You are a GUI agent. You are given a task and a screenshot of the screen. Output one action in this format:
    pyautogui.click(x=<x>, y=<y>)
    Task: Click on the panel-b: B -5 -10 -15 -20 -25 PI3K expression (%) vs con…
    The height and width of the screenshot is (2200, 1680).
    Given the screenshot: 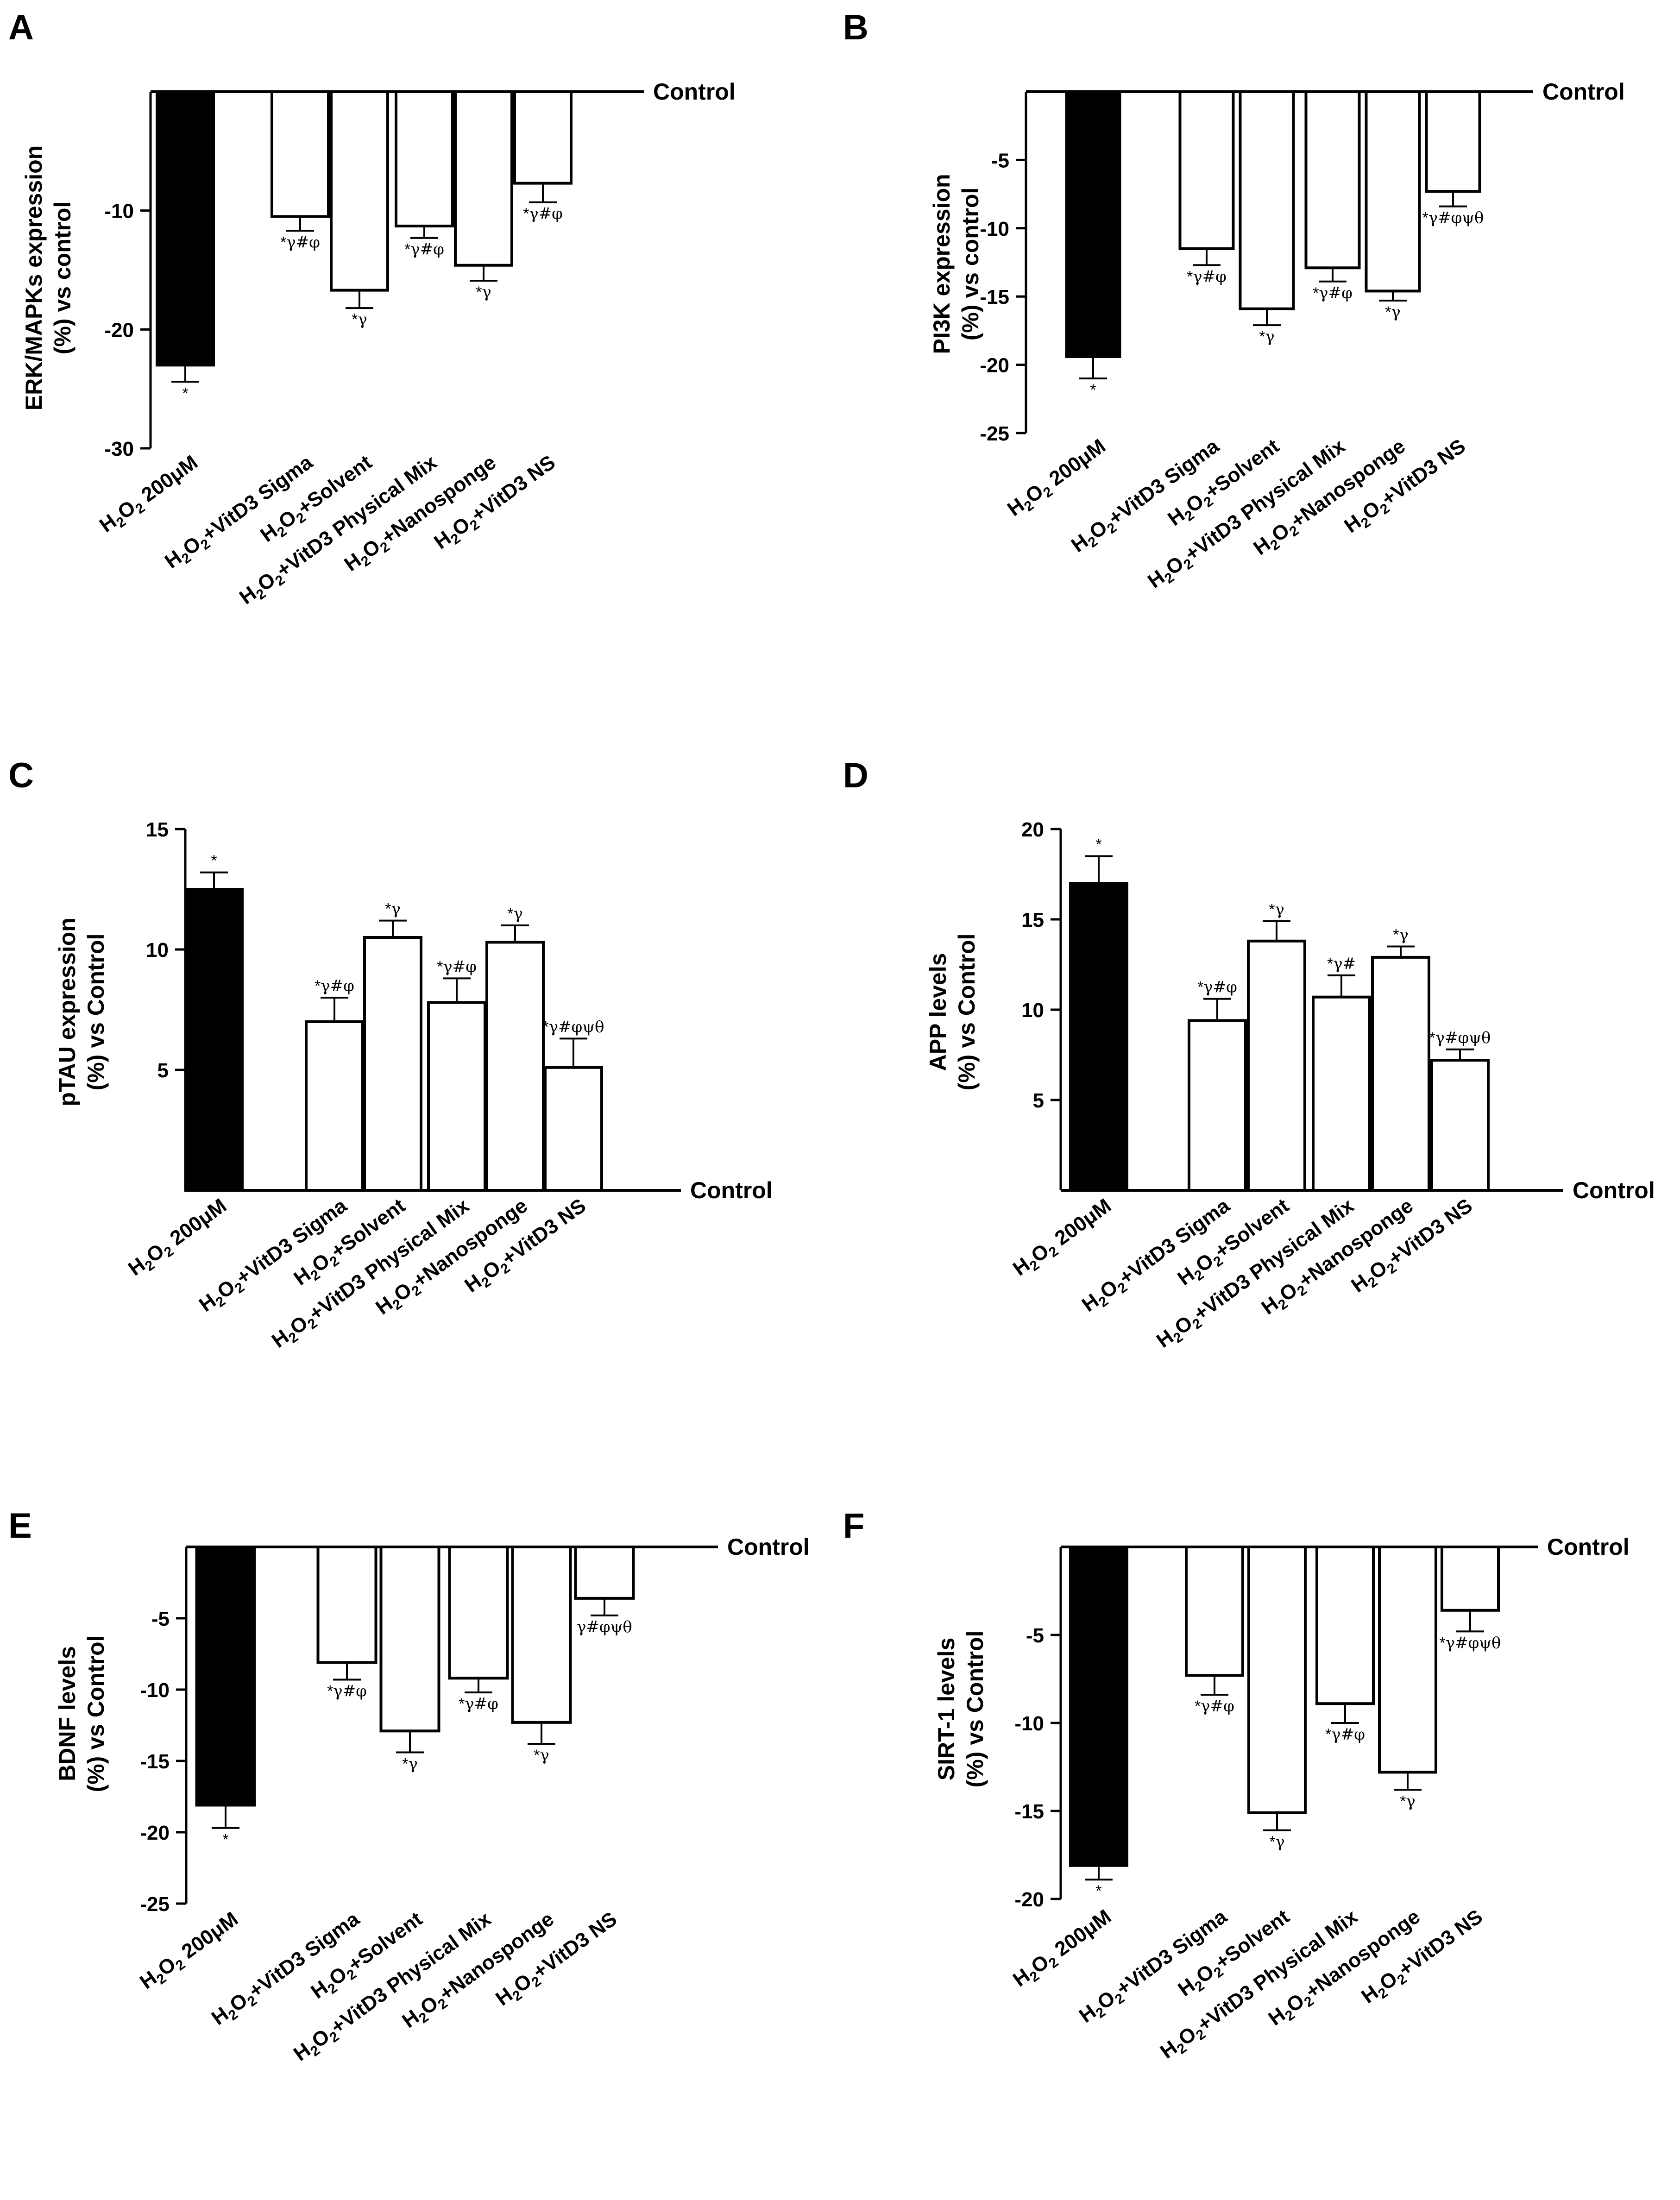 What is the action you would take?
    pyautogui.click(x=1234, y=300)
    